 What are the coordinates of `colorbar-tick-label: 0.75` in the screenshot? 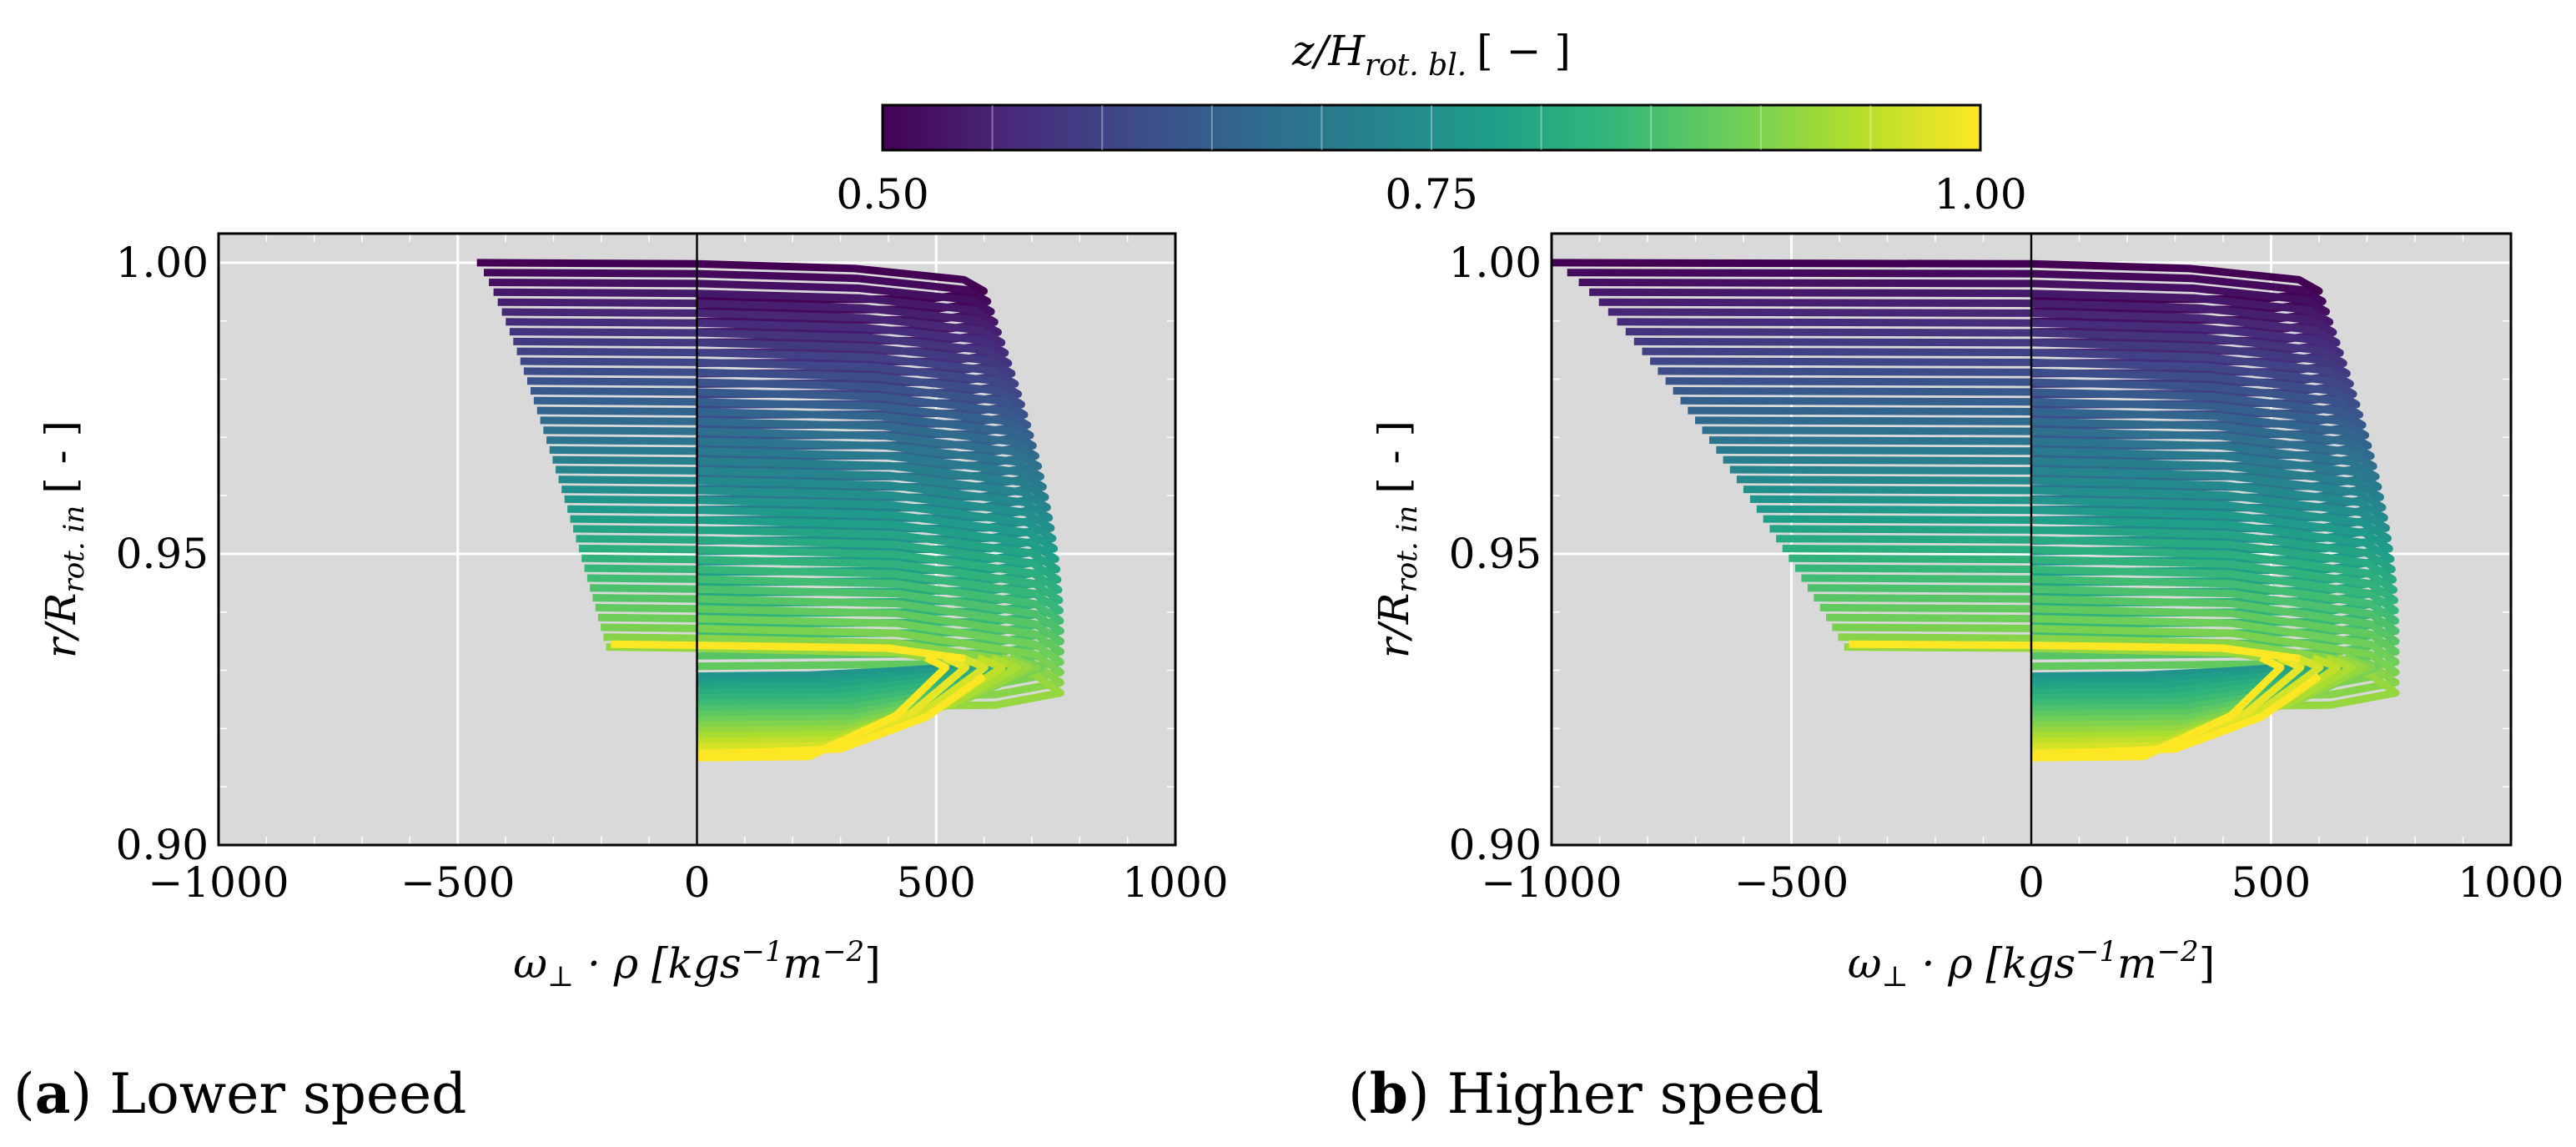 It's located at (1431, 194).